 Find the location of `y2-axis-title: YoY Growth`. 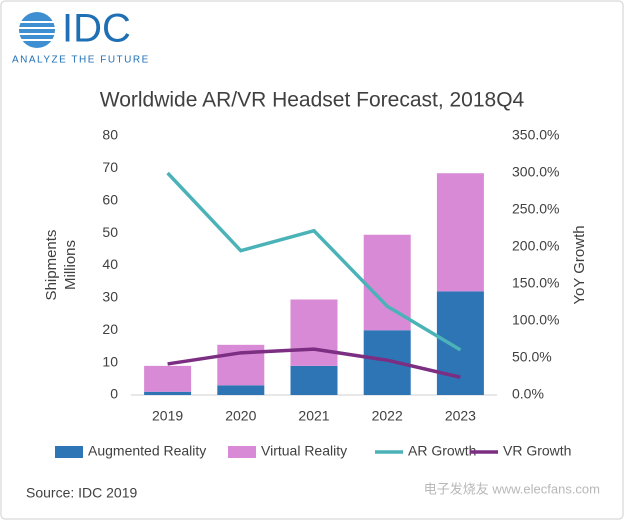

y2-axis-title: YoY Growth is located at coordinates (579, 264).